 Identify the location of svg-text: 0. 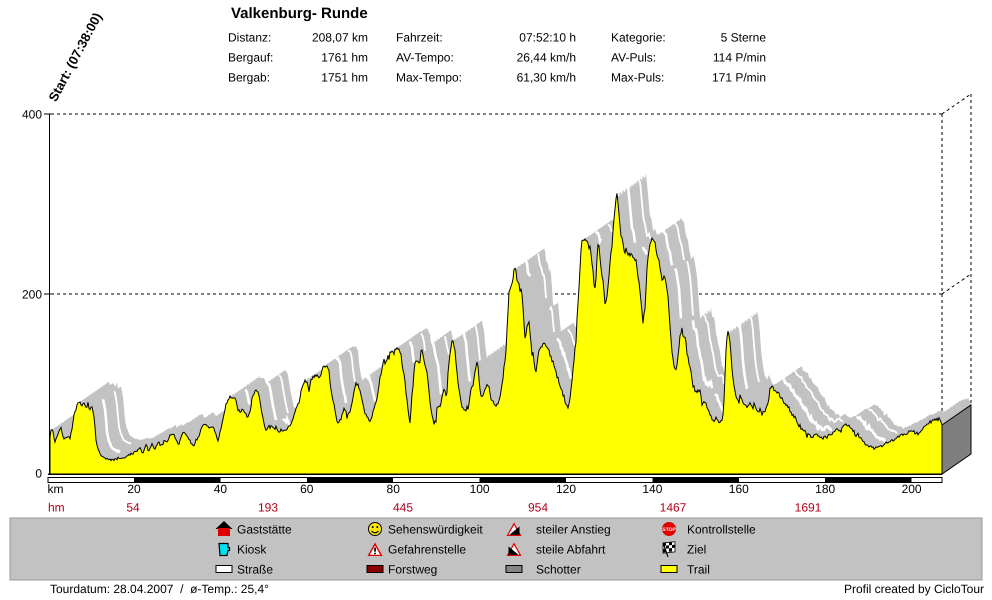
(38, 474).